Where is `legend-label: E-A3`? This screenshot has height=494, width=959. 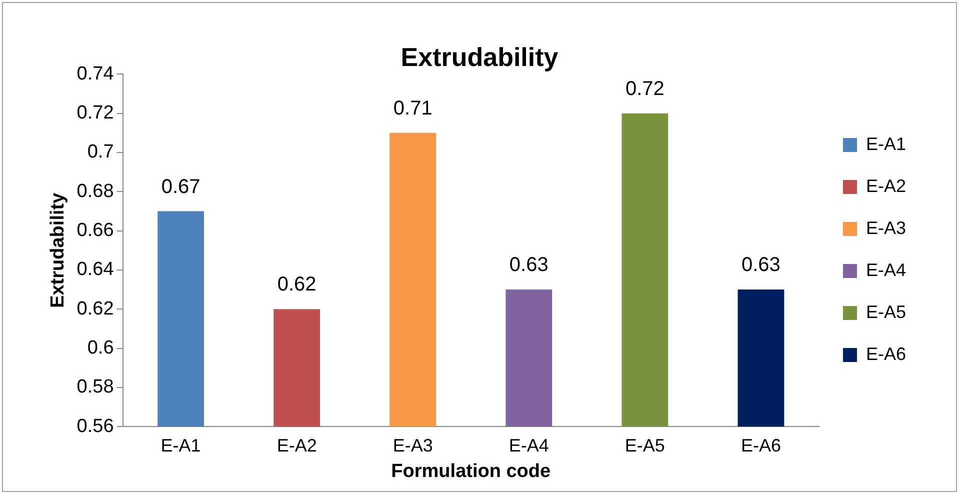
legend-label: E-A3 is located at coordinates (886, 228).